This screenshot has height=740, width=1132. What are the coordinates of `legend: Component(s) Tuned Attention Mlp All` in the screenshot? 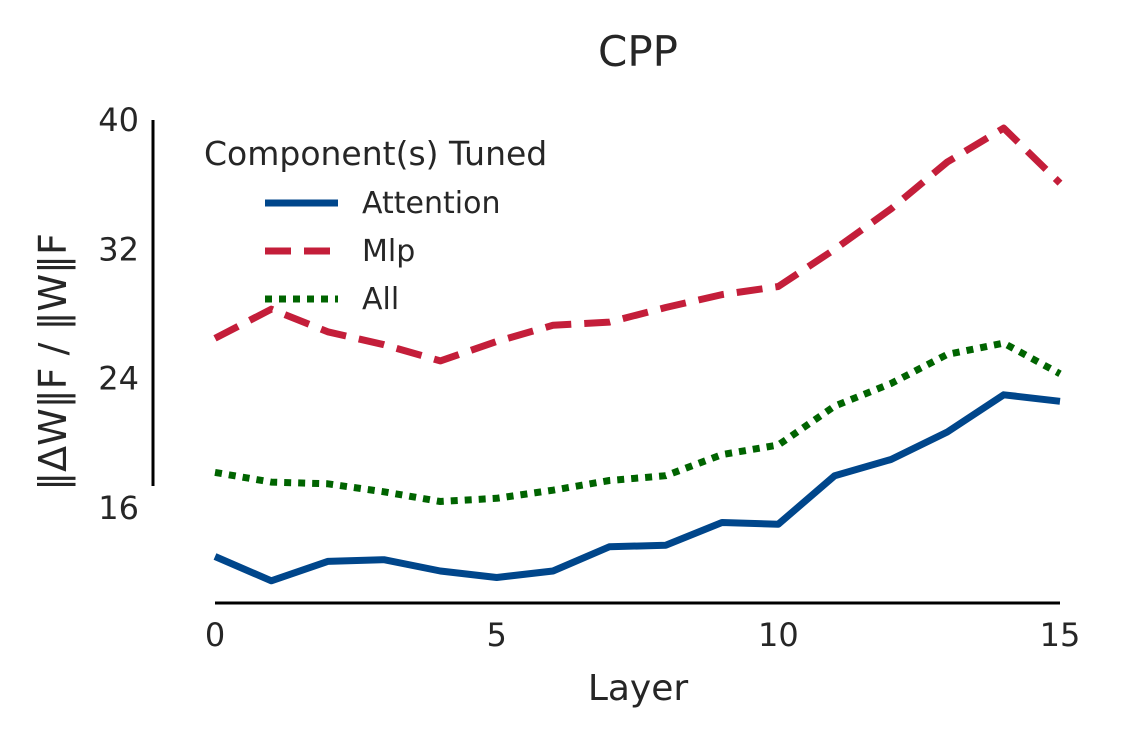 It's located at (375, 225).